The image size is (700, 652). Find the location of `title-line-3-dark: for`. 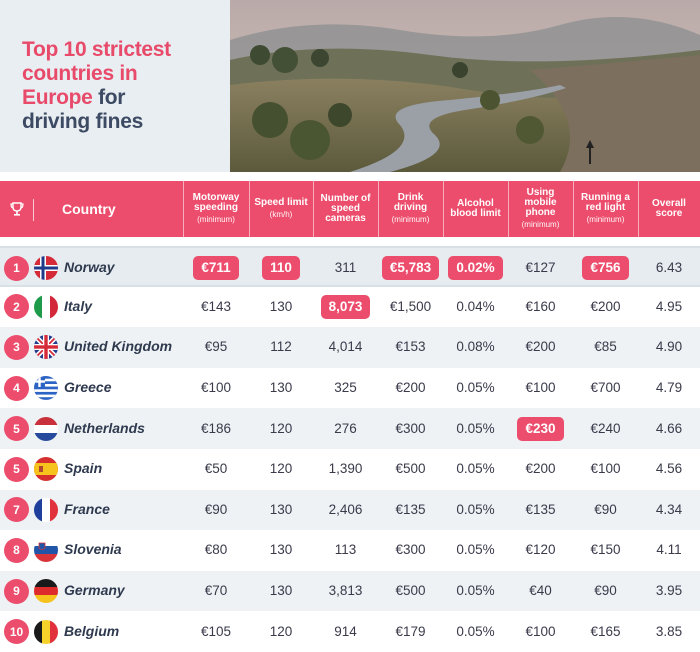

title-line-3-dark: for is located at coordinates (109, 97).